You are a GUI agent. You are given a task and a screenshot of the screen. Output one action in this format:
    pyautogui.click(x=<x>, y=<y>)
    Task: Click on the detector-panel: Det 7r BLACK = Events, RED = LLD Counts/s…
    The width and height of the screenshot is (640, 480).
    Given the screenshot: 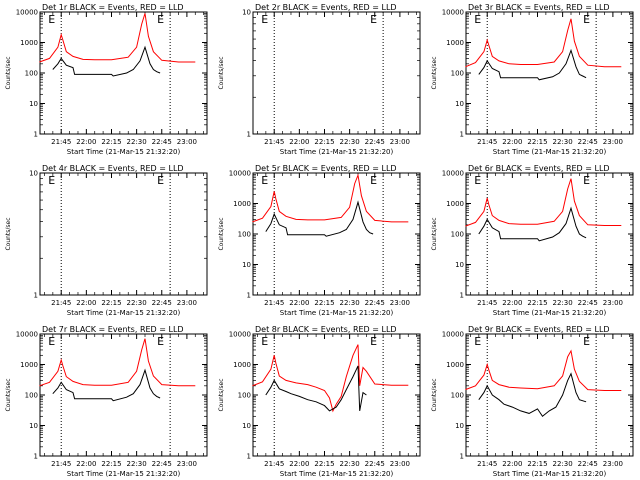 What is the action you would take?
    pyautogui.click(x=106, y=401)
    